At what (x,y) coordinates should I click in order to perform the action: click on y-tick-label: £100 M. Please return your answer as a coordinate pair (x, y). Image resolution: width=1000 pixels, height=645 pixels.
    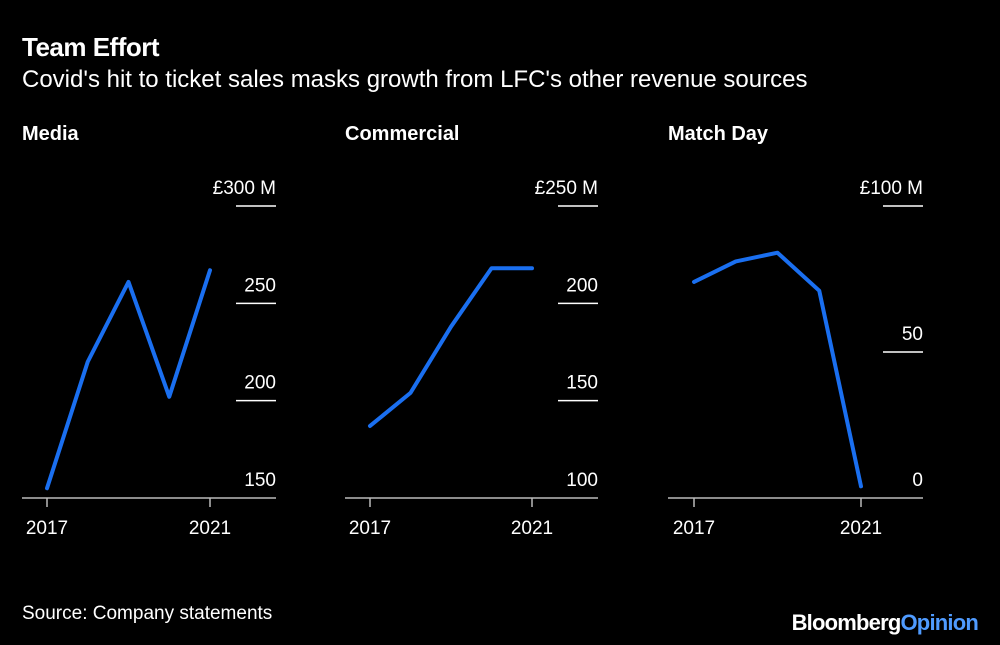
    Looking at the image, I should click on (891, 188).